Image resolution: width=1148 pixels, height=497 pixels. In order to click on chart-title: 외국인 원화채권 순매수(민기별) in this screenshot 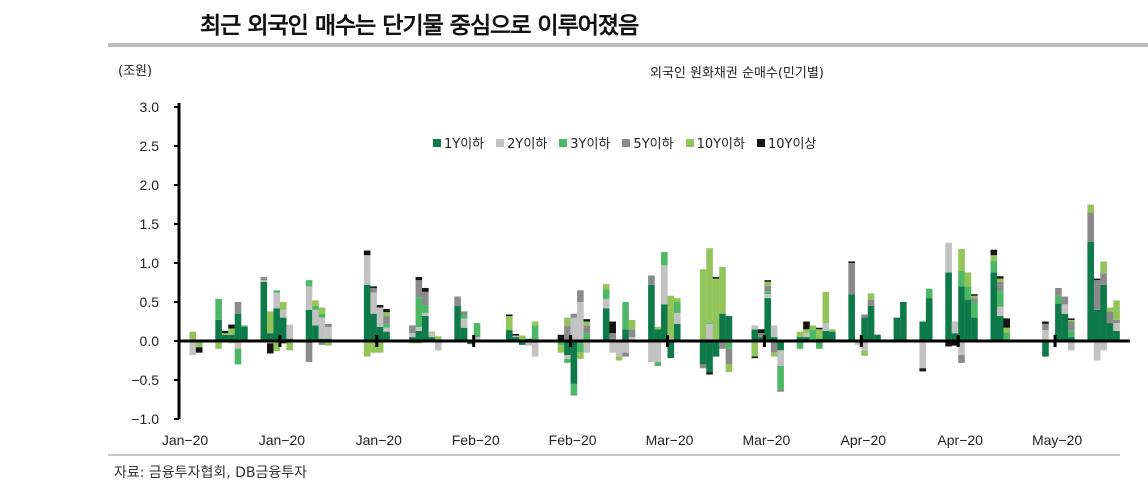, I will do `click(737, 73)`.